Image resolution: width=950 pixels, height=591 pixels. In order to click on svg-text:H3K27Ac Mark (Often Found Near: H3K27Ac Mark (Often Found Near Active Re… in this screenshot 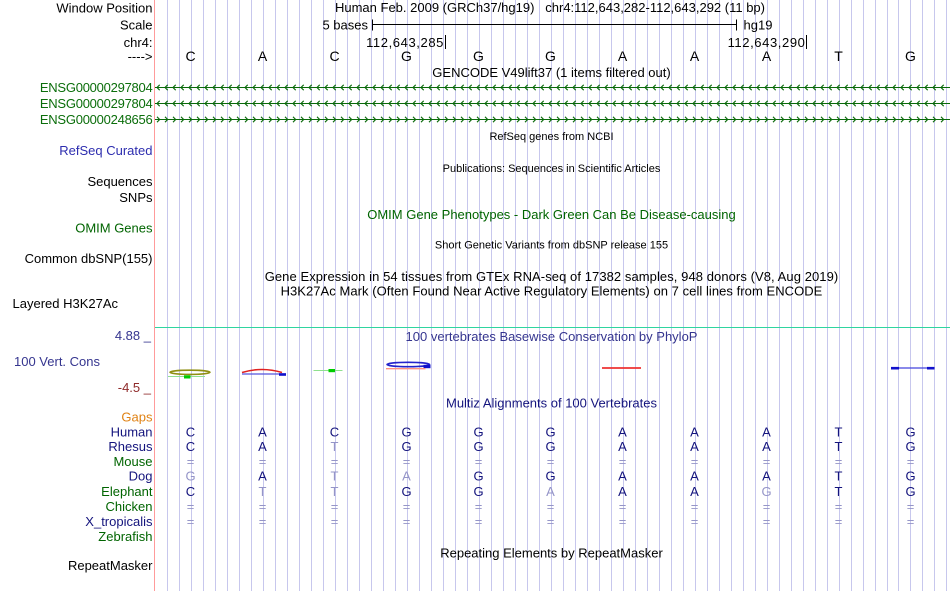, I will do `click(552, 291)`.